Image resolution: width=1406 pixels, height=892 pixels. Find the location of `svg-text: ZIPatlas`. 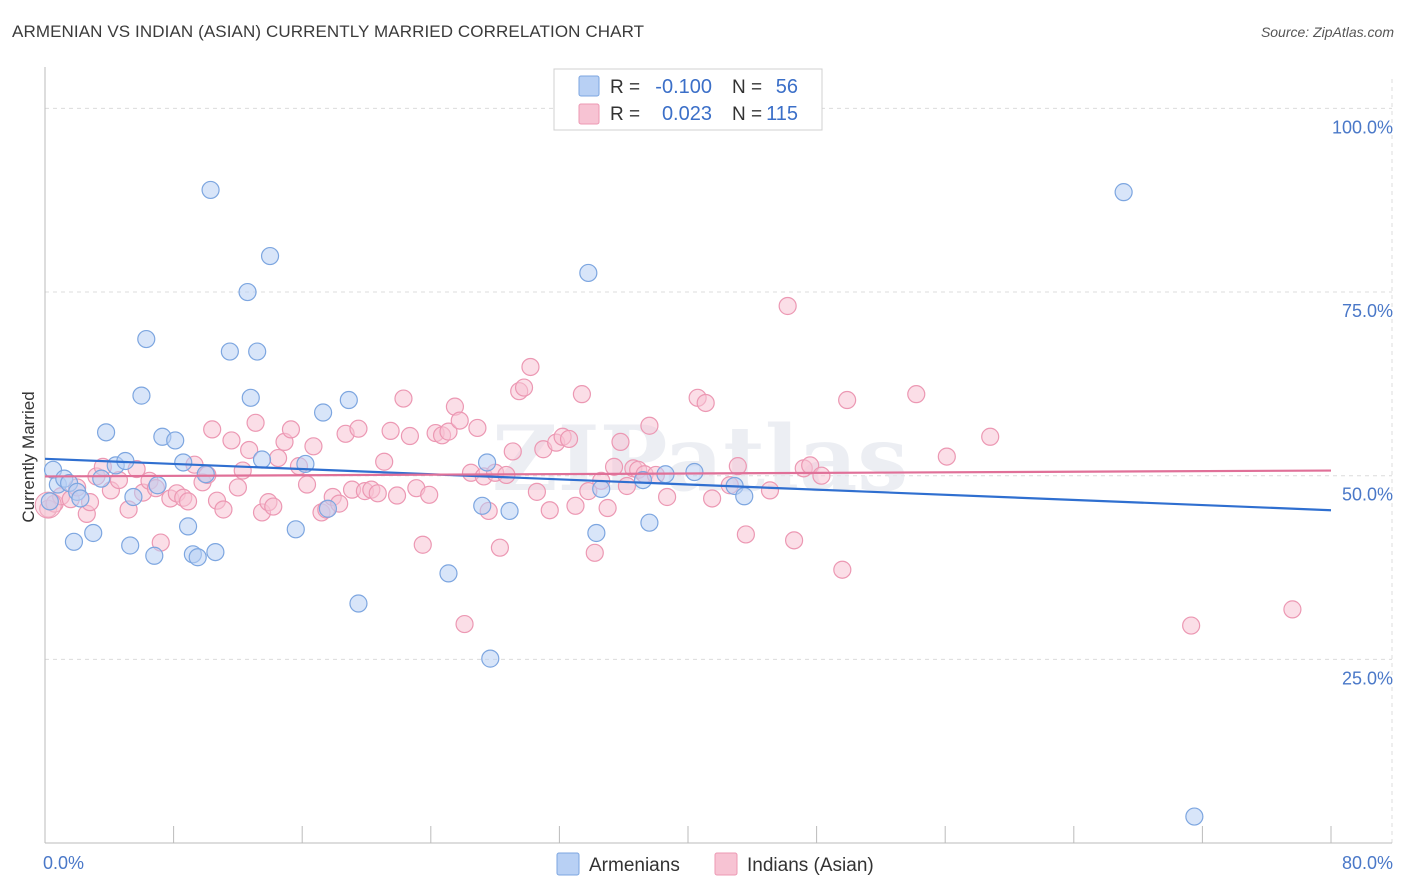

svg-text: ZIPatlas is located at coordinates (700, 459).